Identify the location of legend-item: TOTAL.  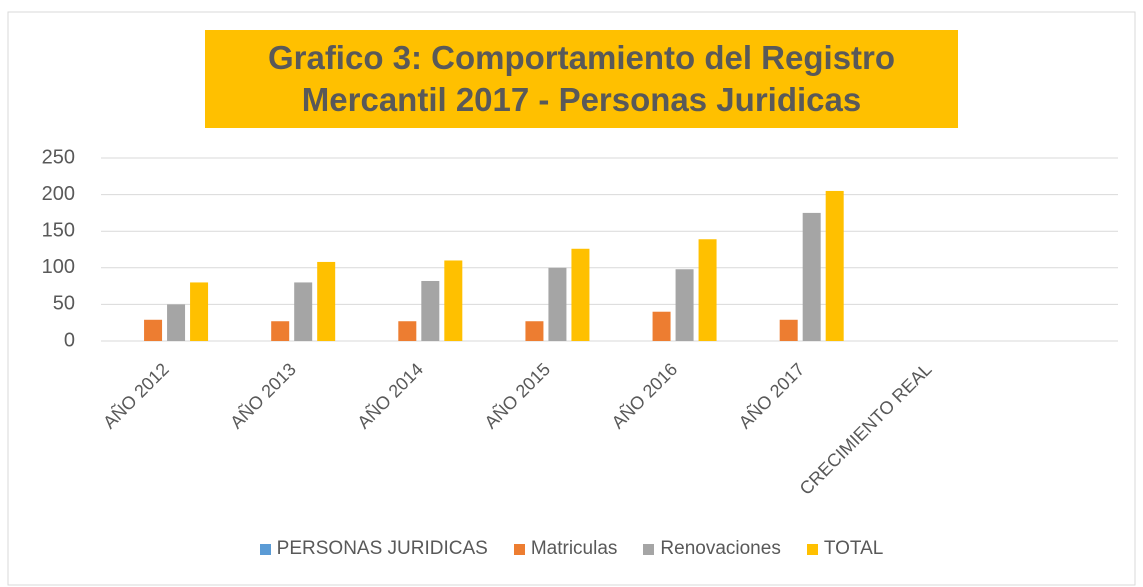
(845, 549).